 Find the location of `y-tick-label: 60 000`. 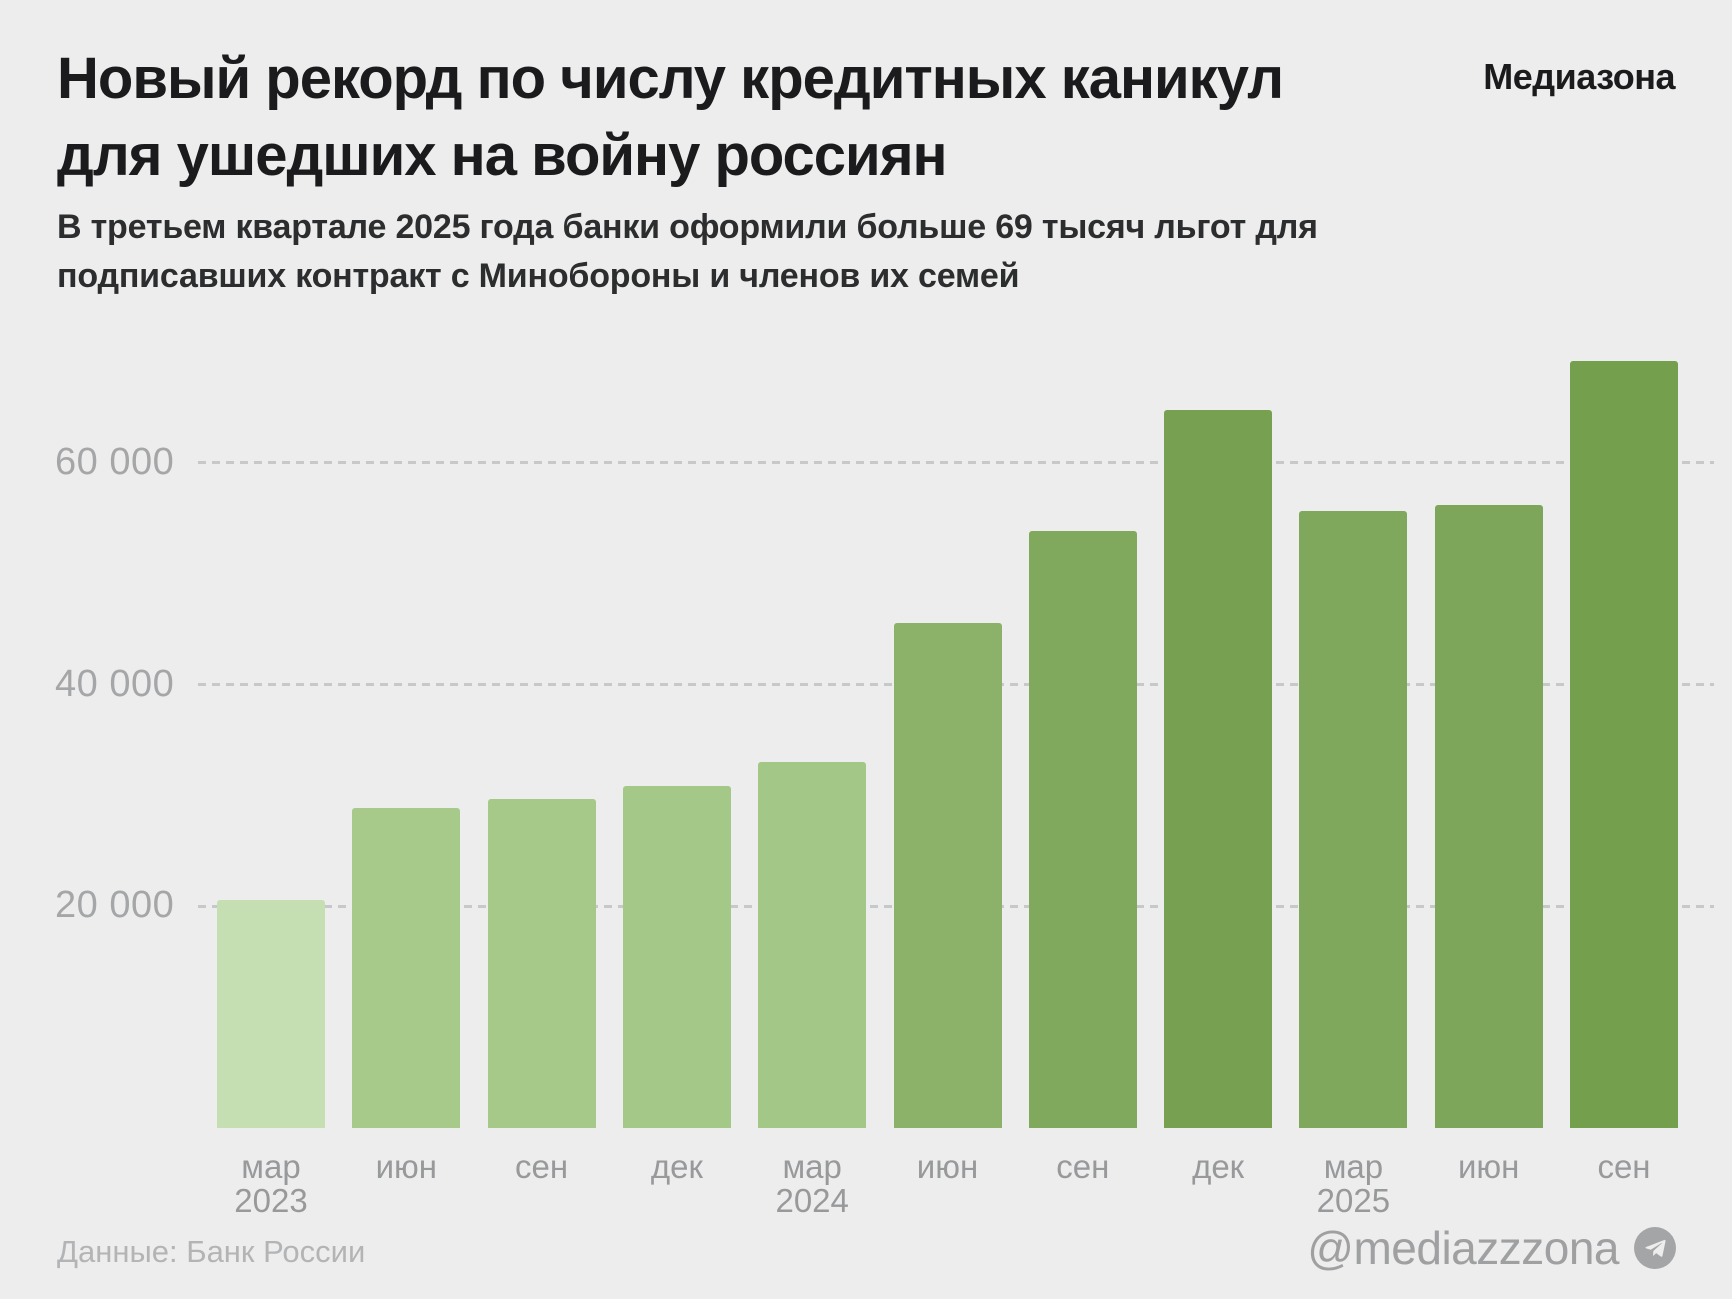

y-tick-label: 60 000 is located at coordinates (115, 461).